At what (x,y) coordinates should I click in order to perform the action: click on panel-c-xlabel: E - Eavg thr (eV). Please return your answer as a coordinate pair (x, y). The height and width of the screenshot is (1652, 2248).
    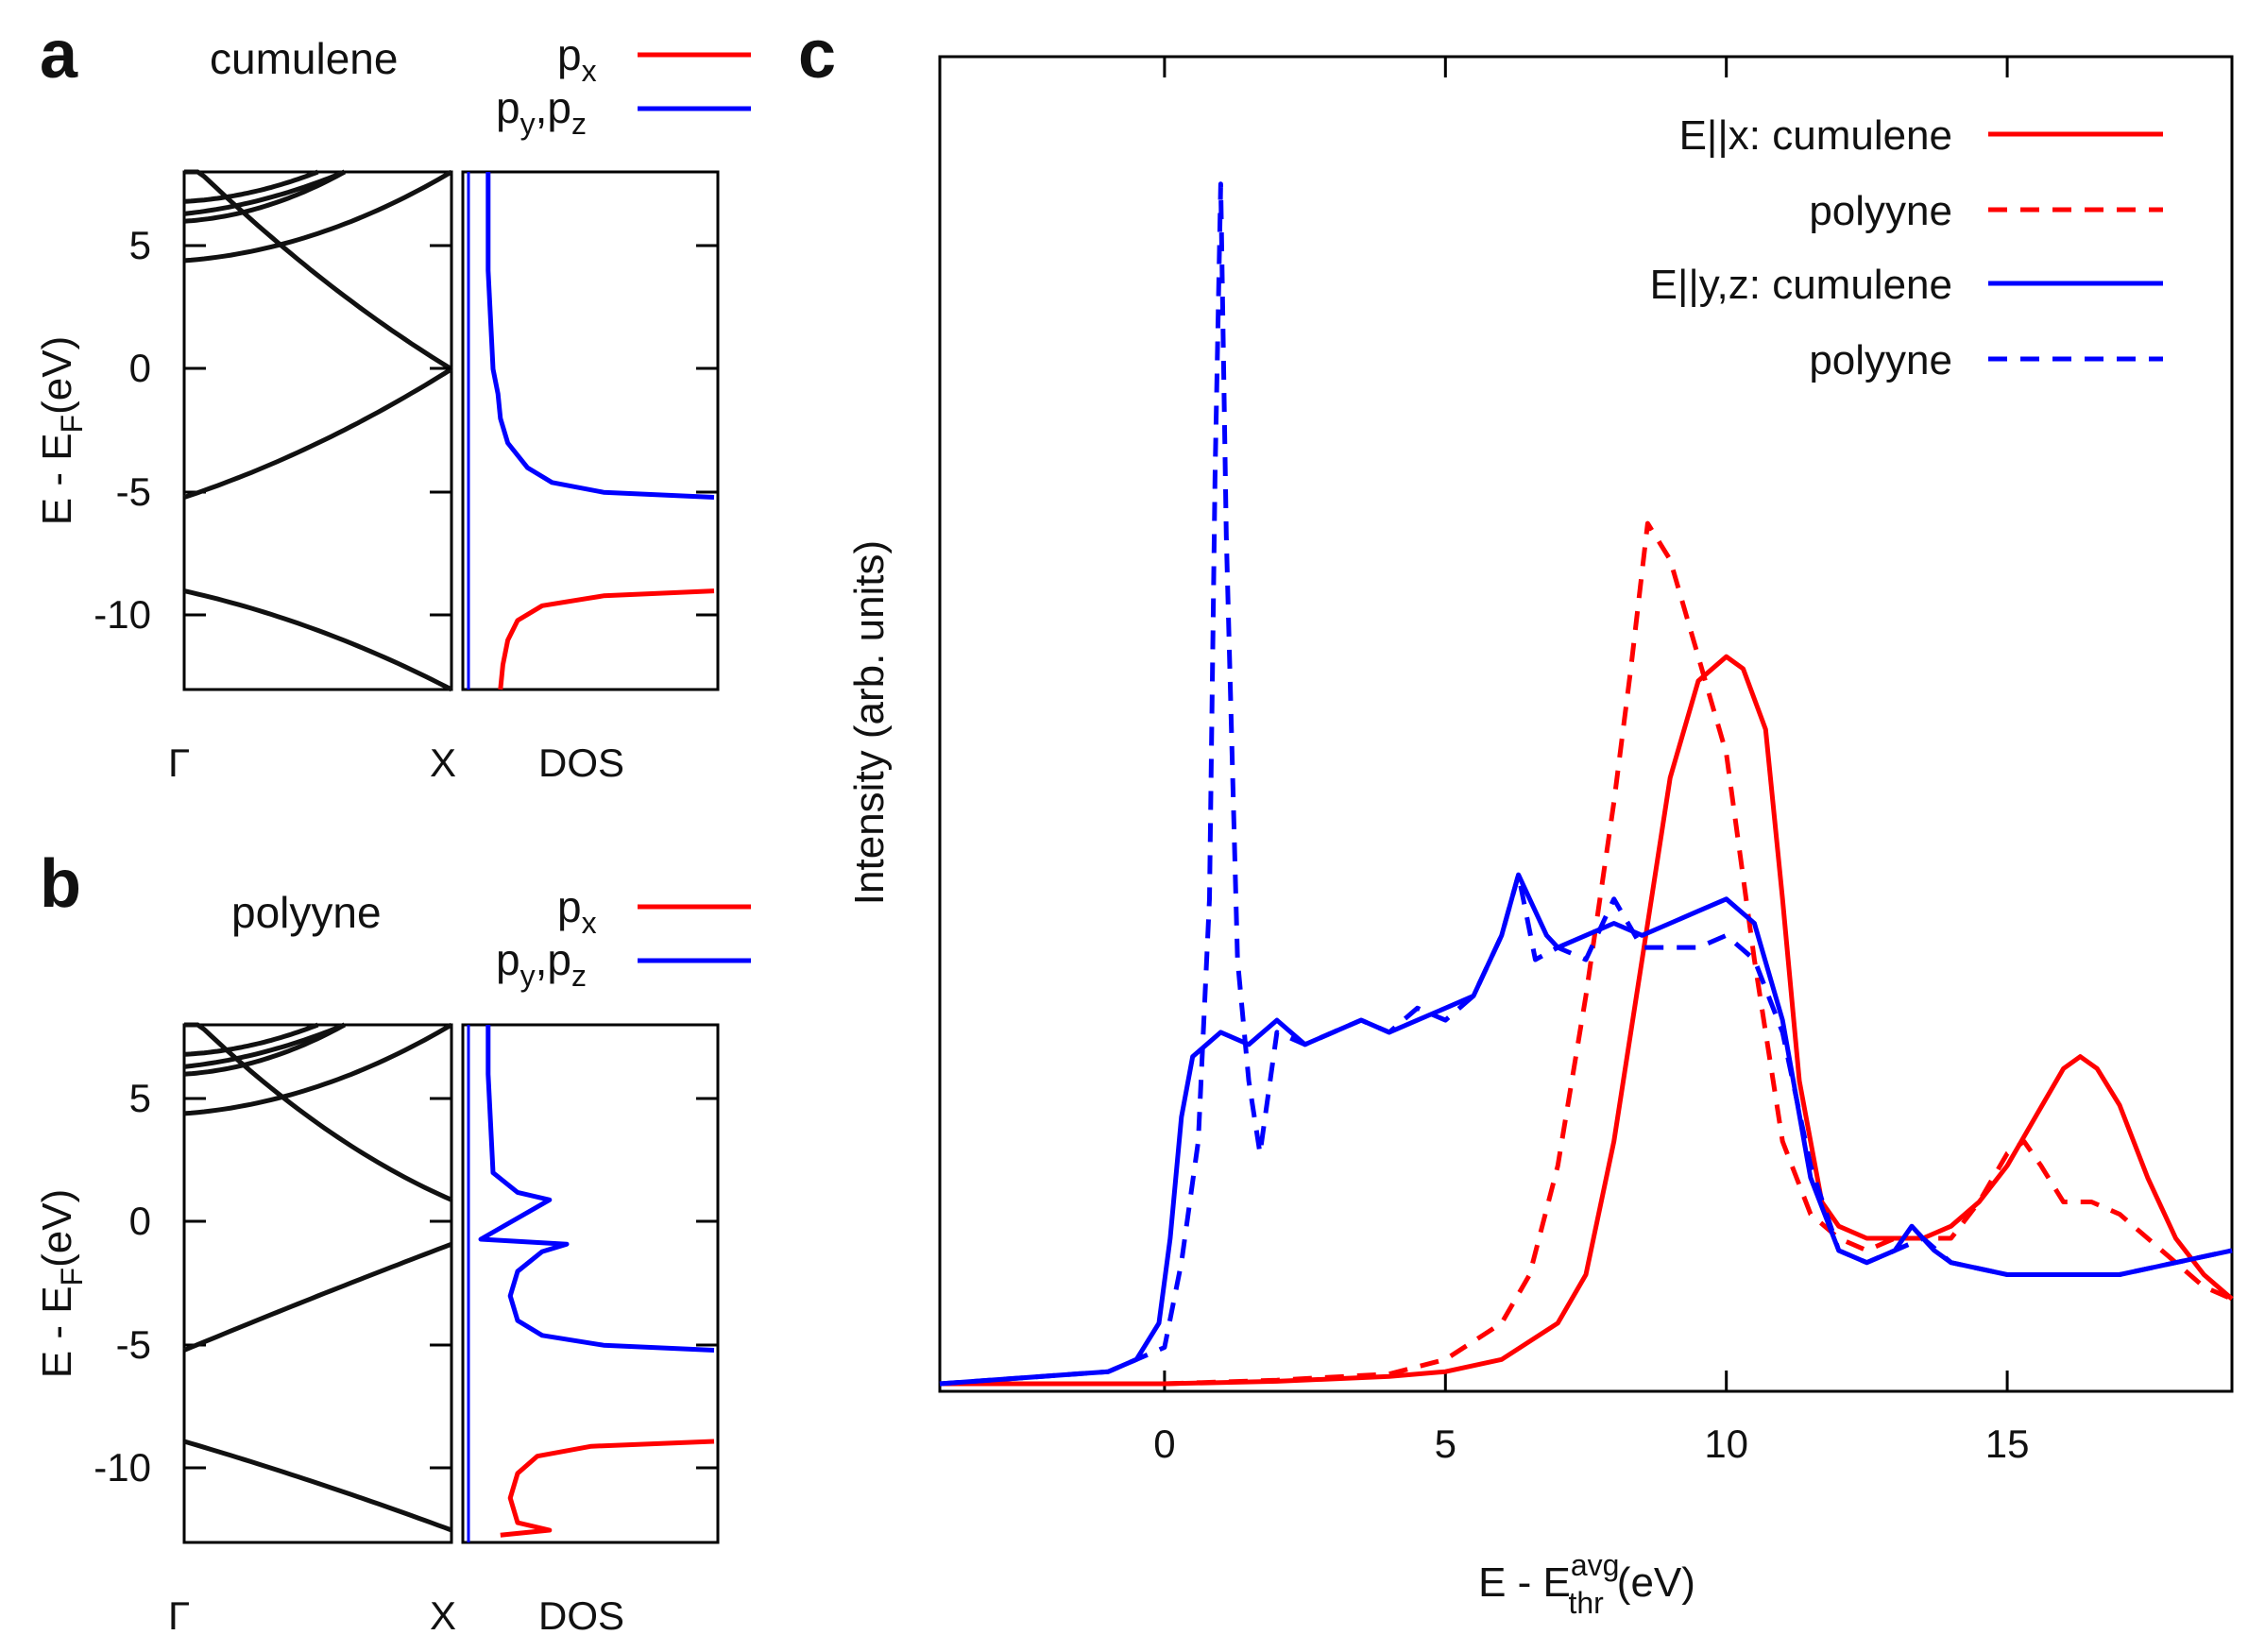
    Looking at the image, I should click on (1586, 1584).